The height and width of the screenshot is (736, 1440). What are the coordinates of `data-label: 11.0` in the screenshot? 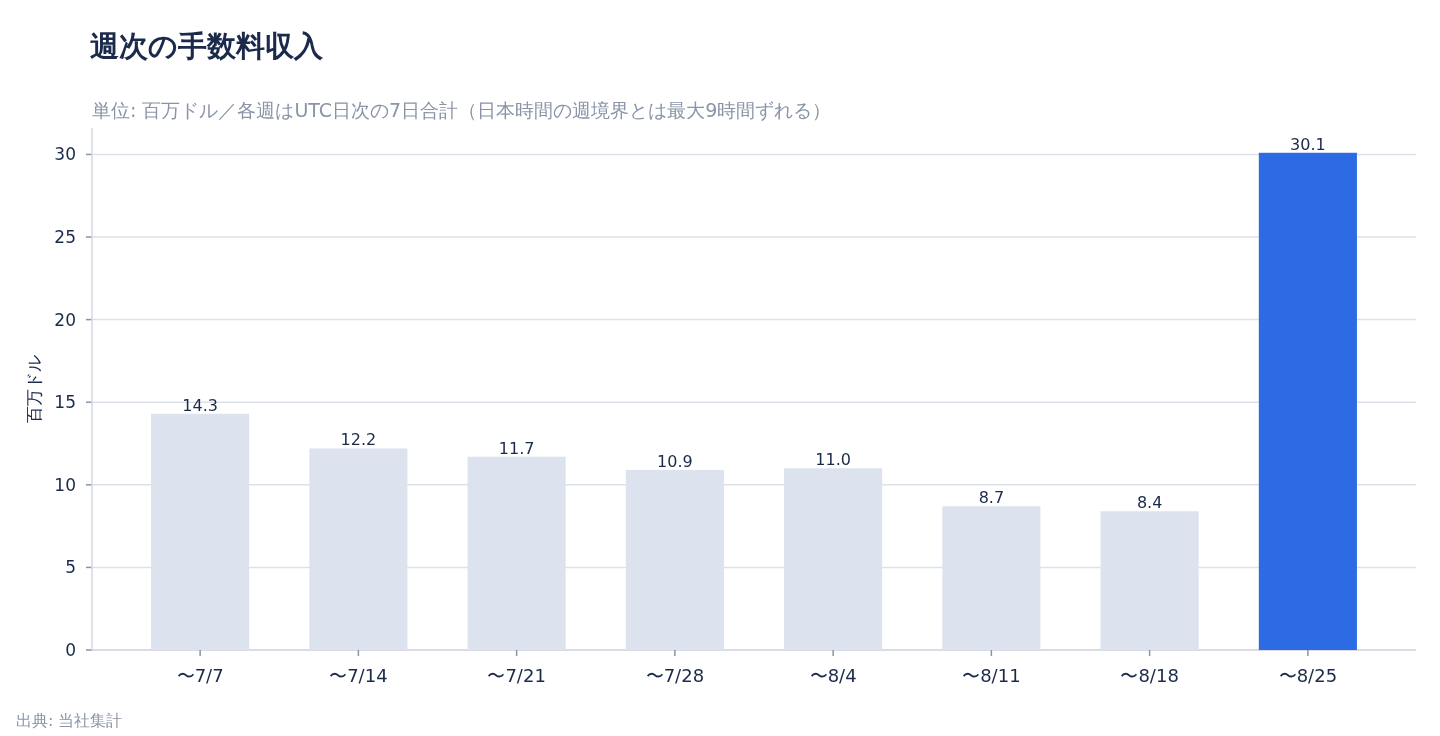 It's located at (833, 460).